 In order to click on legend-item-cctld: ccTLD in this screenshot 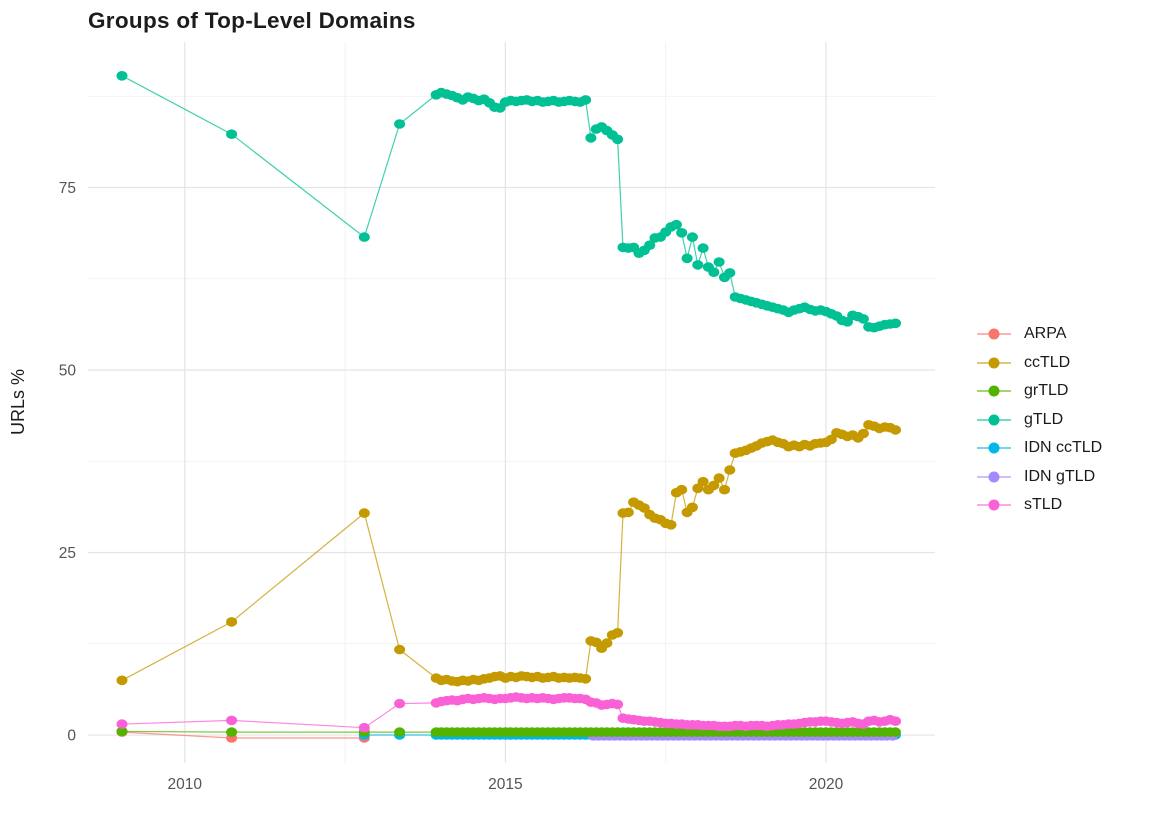, I will do `click(1039, 363)`.